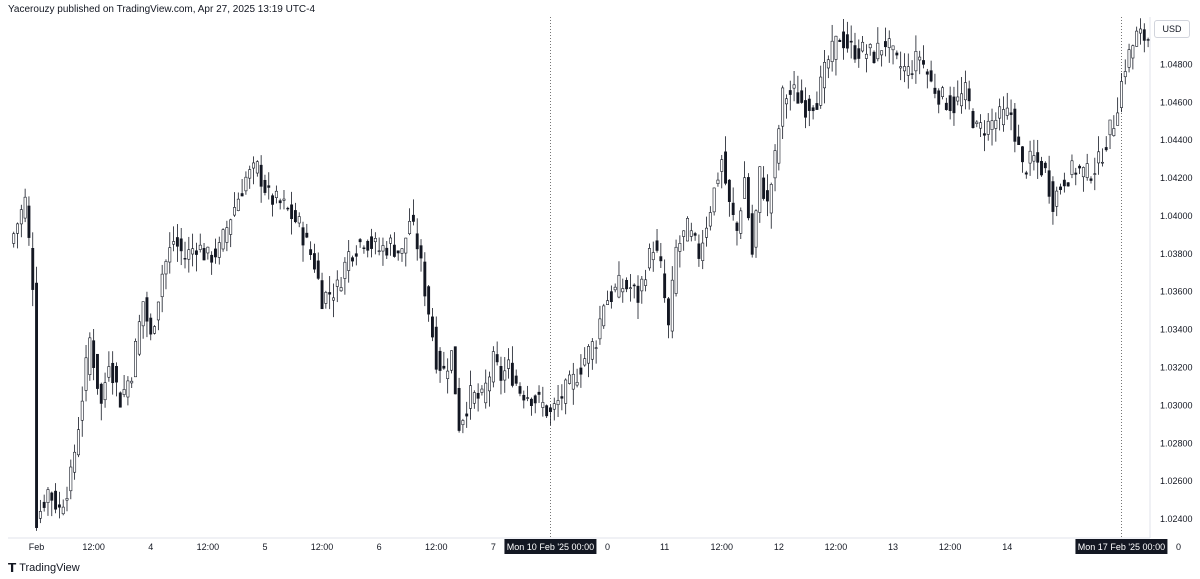 The height and width of the screenshot is (579, 1200). What do you see at coordinates (1172, 29) in the screenshot?
I see `currency-button: USD` at bounding box center [1172, 29].